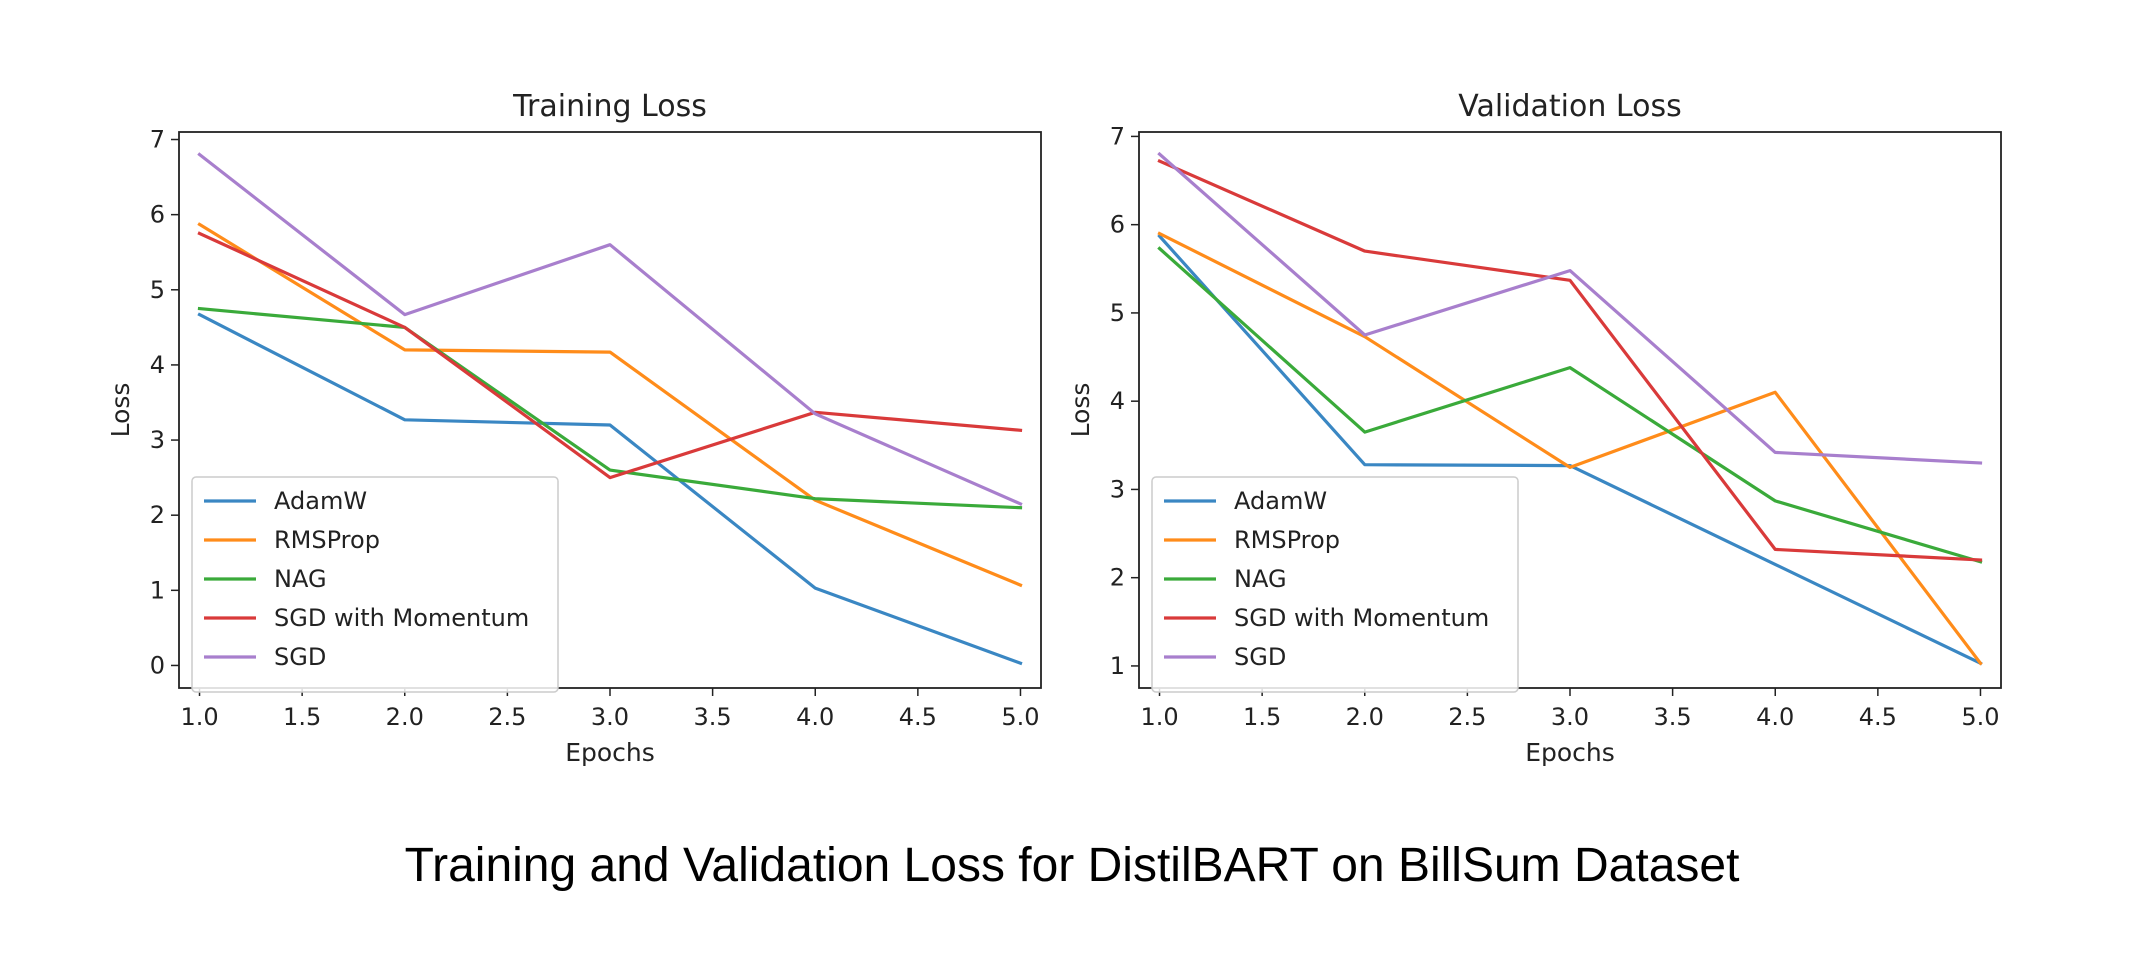 The image size is (2144, 979). What do you see at coordinates (157, 665) in the screenshot?
I see `y-tick-label: 0` at bounding box center [157, 665].